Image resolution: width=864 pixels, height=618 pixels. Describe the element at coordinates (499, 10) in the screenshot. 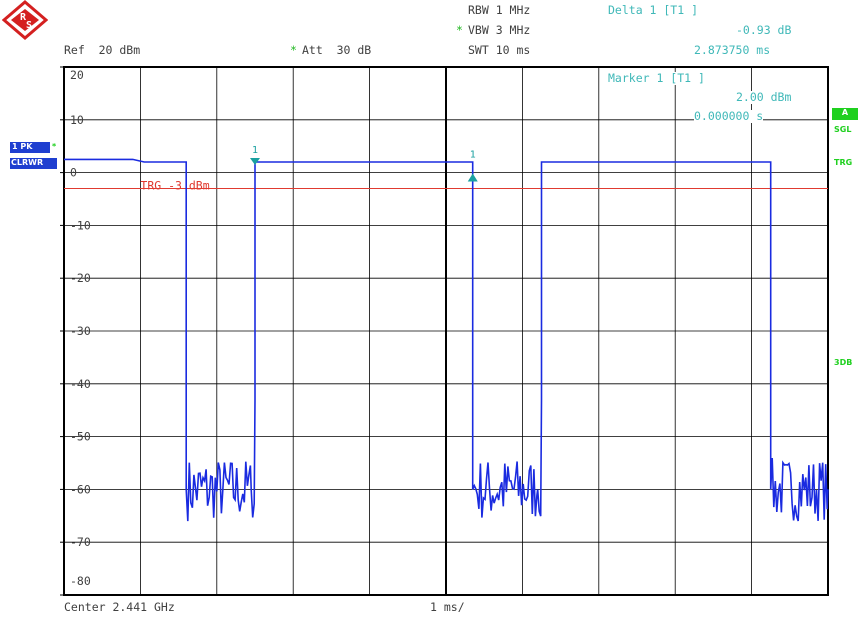

I see `rbw-label: RBW 1 MHz` at that location.